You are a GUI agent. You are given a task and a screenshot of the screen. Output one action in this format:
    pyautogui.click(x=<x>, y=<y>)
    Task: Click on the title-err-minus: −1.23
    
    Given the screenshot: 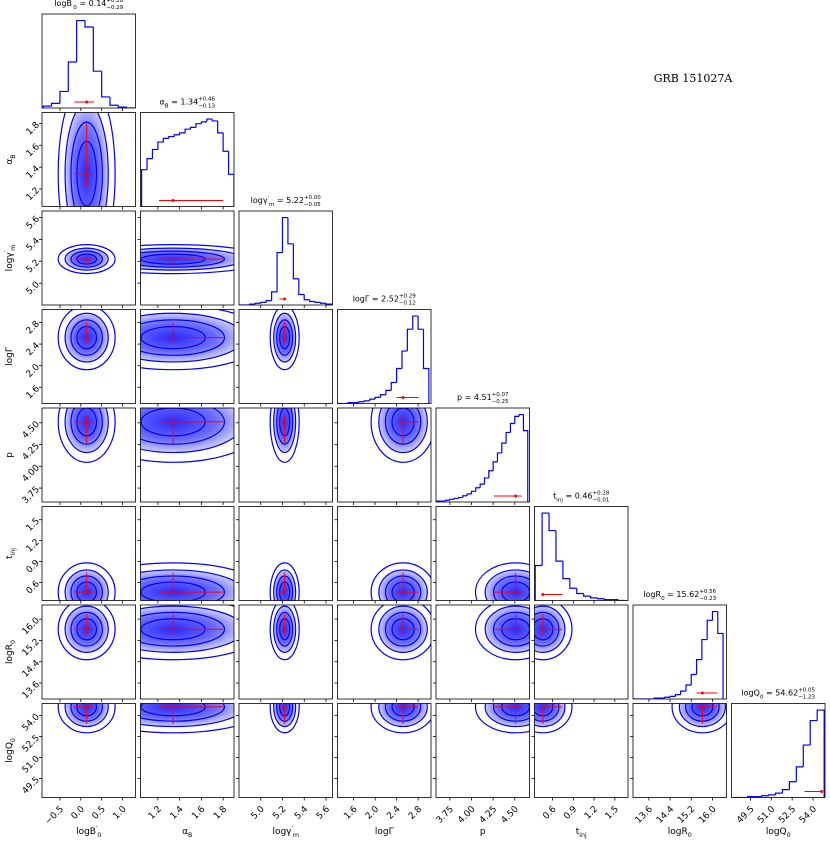 What is the action you would take?
    pyautogui.click(x=806, y=698)
    